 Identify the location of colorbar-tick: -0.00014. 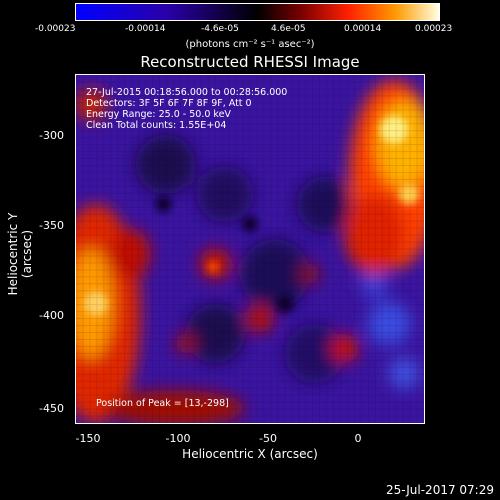
(145, 29).